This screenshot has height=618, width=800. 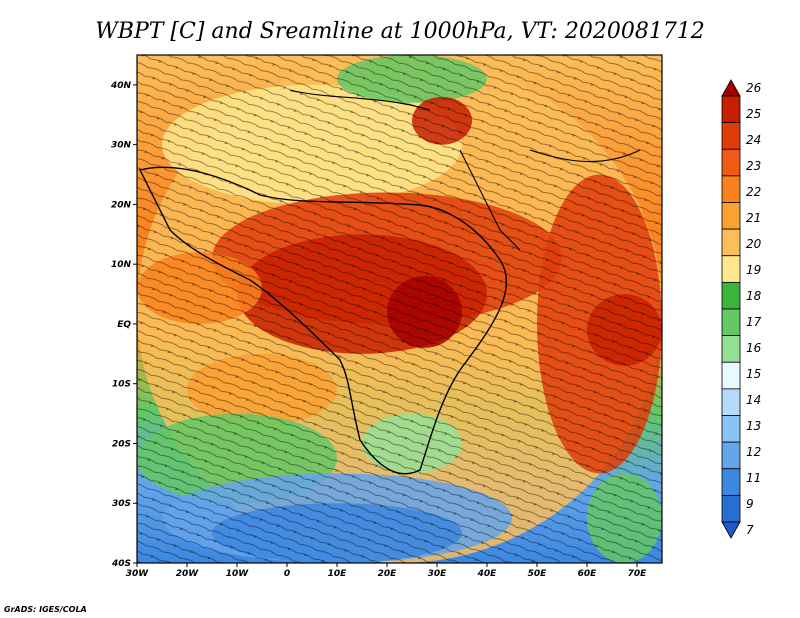 I want to click on y-tick-label: 40S, so click(x=121, y=564).